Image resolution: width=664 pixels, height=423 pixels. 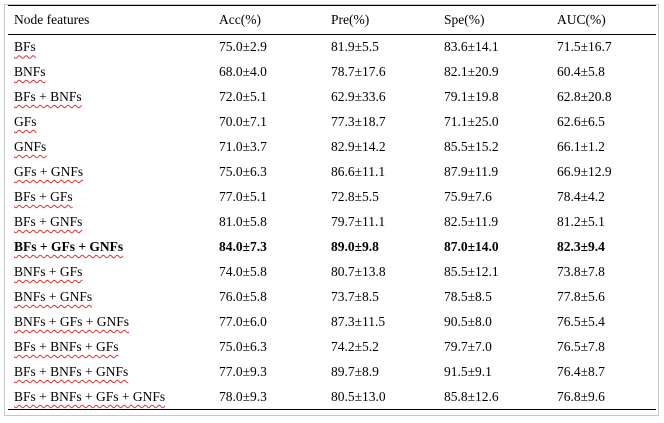 I want to click on metric-cell: 80.7±13.8, so click(x=358, y=271).